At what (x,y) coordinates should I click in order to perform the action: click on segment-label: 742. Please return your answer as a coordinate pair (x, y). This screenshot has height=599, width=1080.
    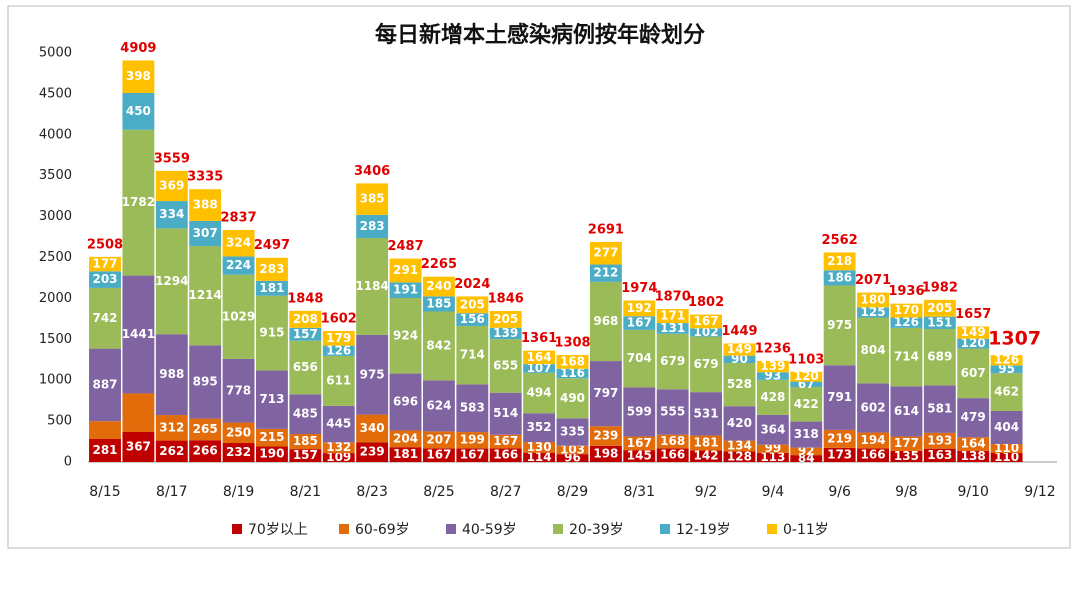
    Looking at the image, I should click on (104, 318).